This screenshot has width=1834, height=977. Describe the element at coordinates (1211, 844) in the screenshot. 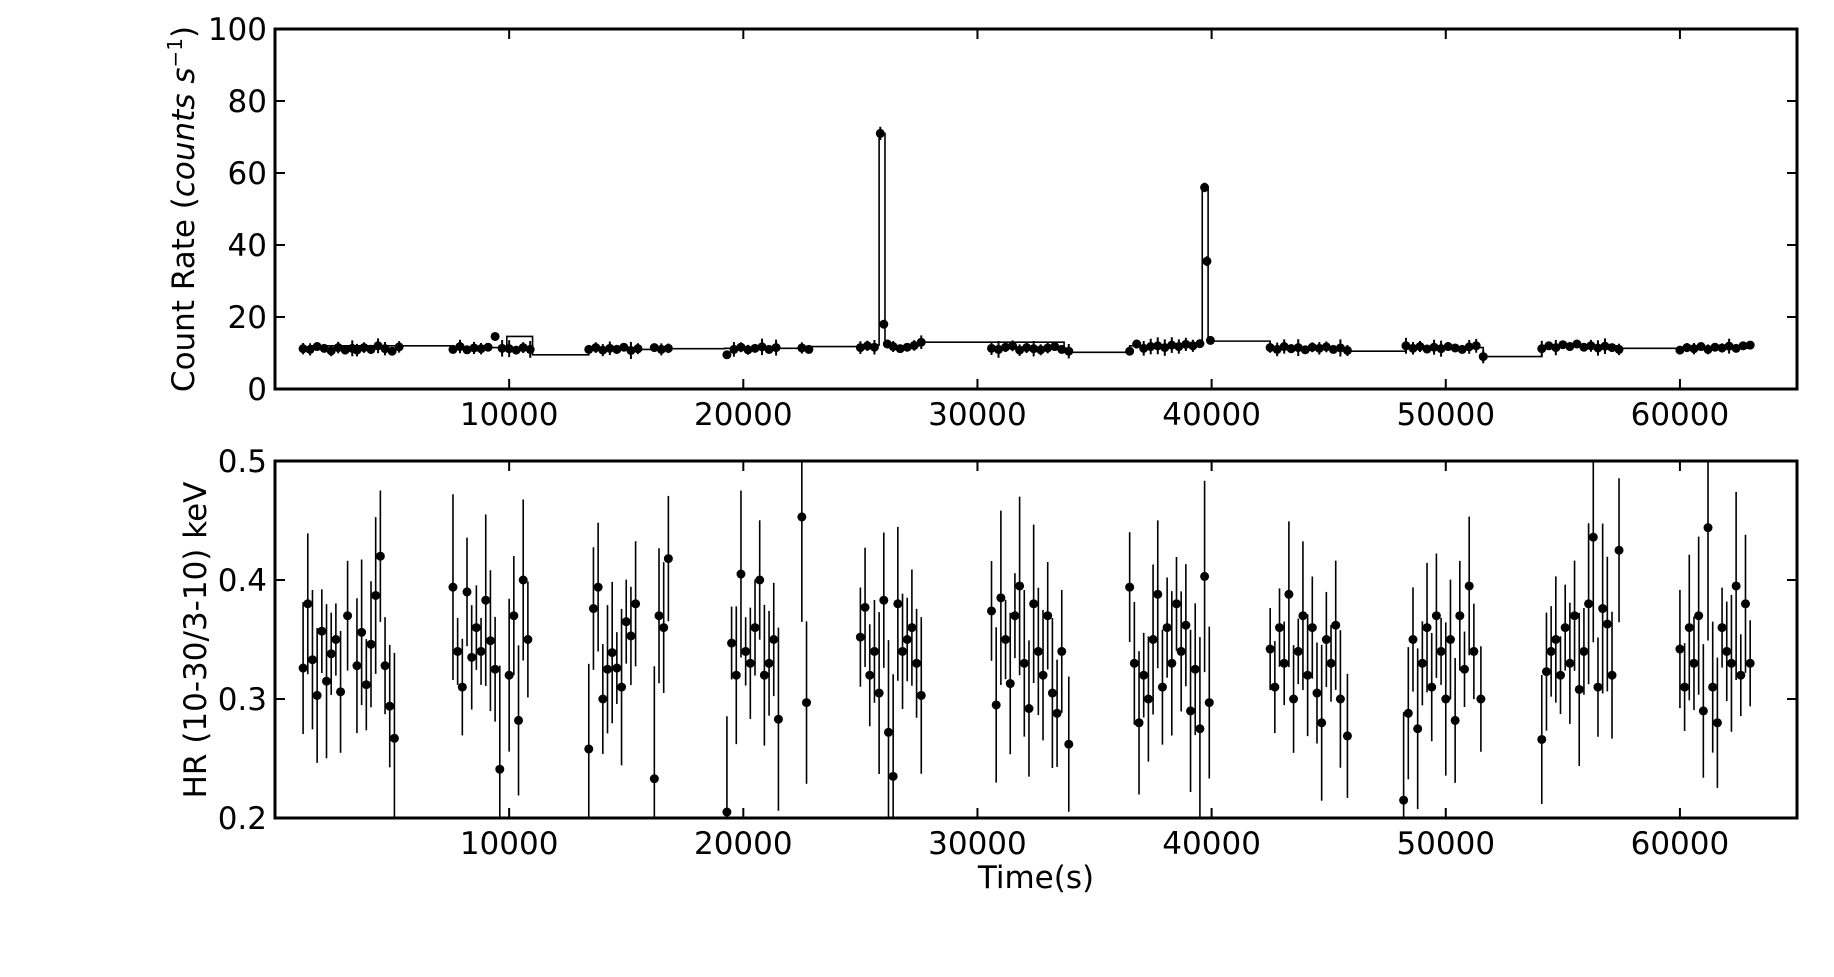

I see `hardness-ratio-x-tick-label: 40000` at that location.